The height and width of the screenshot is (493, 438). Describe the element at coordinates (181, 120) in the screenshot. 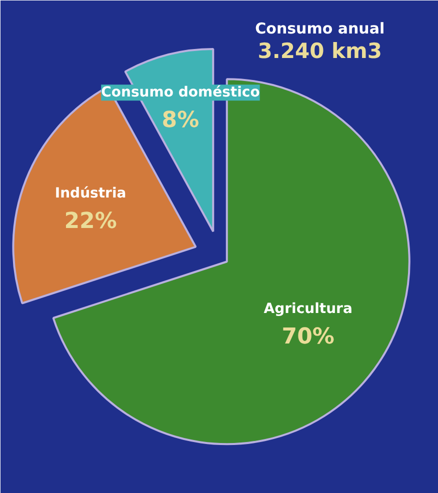

I see `data-label: 8%` at that location.